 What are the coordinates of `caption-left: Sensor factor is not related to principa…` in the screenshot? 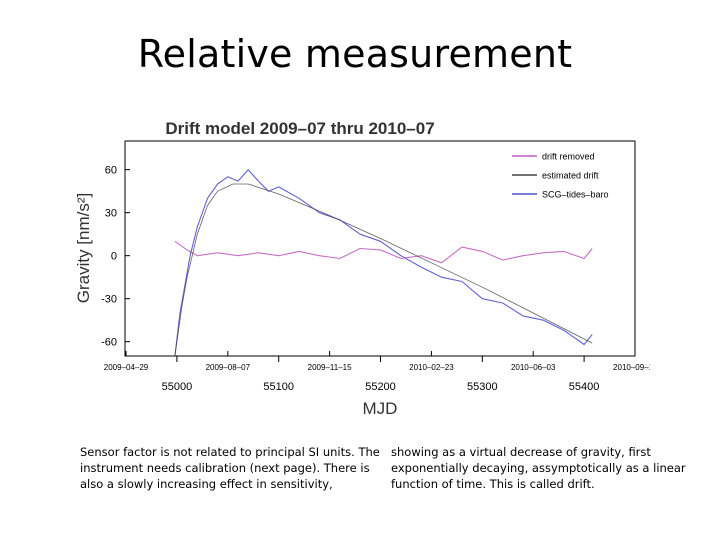 It's located at (230, 468).